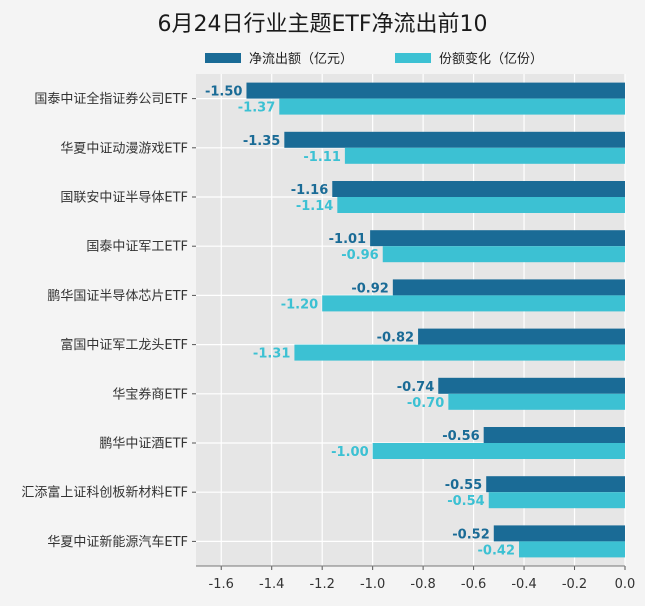 The width and height of the screenshot is (645, 606). What do you see at coordinates (413, 57) in the screenshot?
I see `legend-swatch-share-change` at bounding box center [413, 57].